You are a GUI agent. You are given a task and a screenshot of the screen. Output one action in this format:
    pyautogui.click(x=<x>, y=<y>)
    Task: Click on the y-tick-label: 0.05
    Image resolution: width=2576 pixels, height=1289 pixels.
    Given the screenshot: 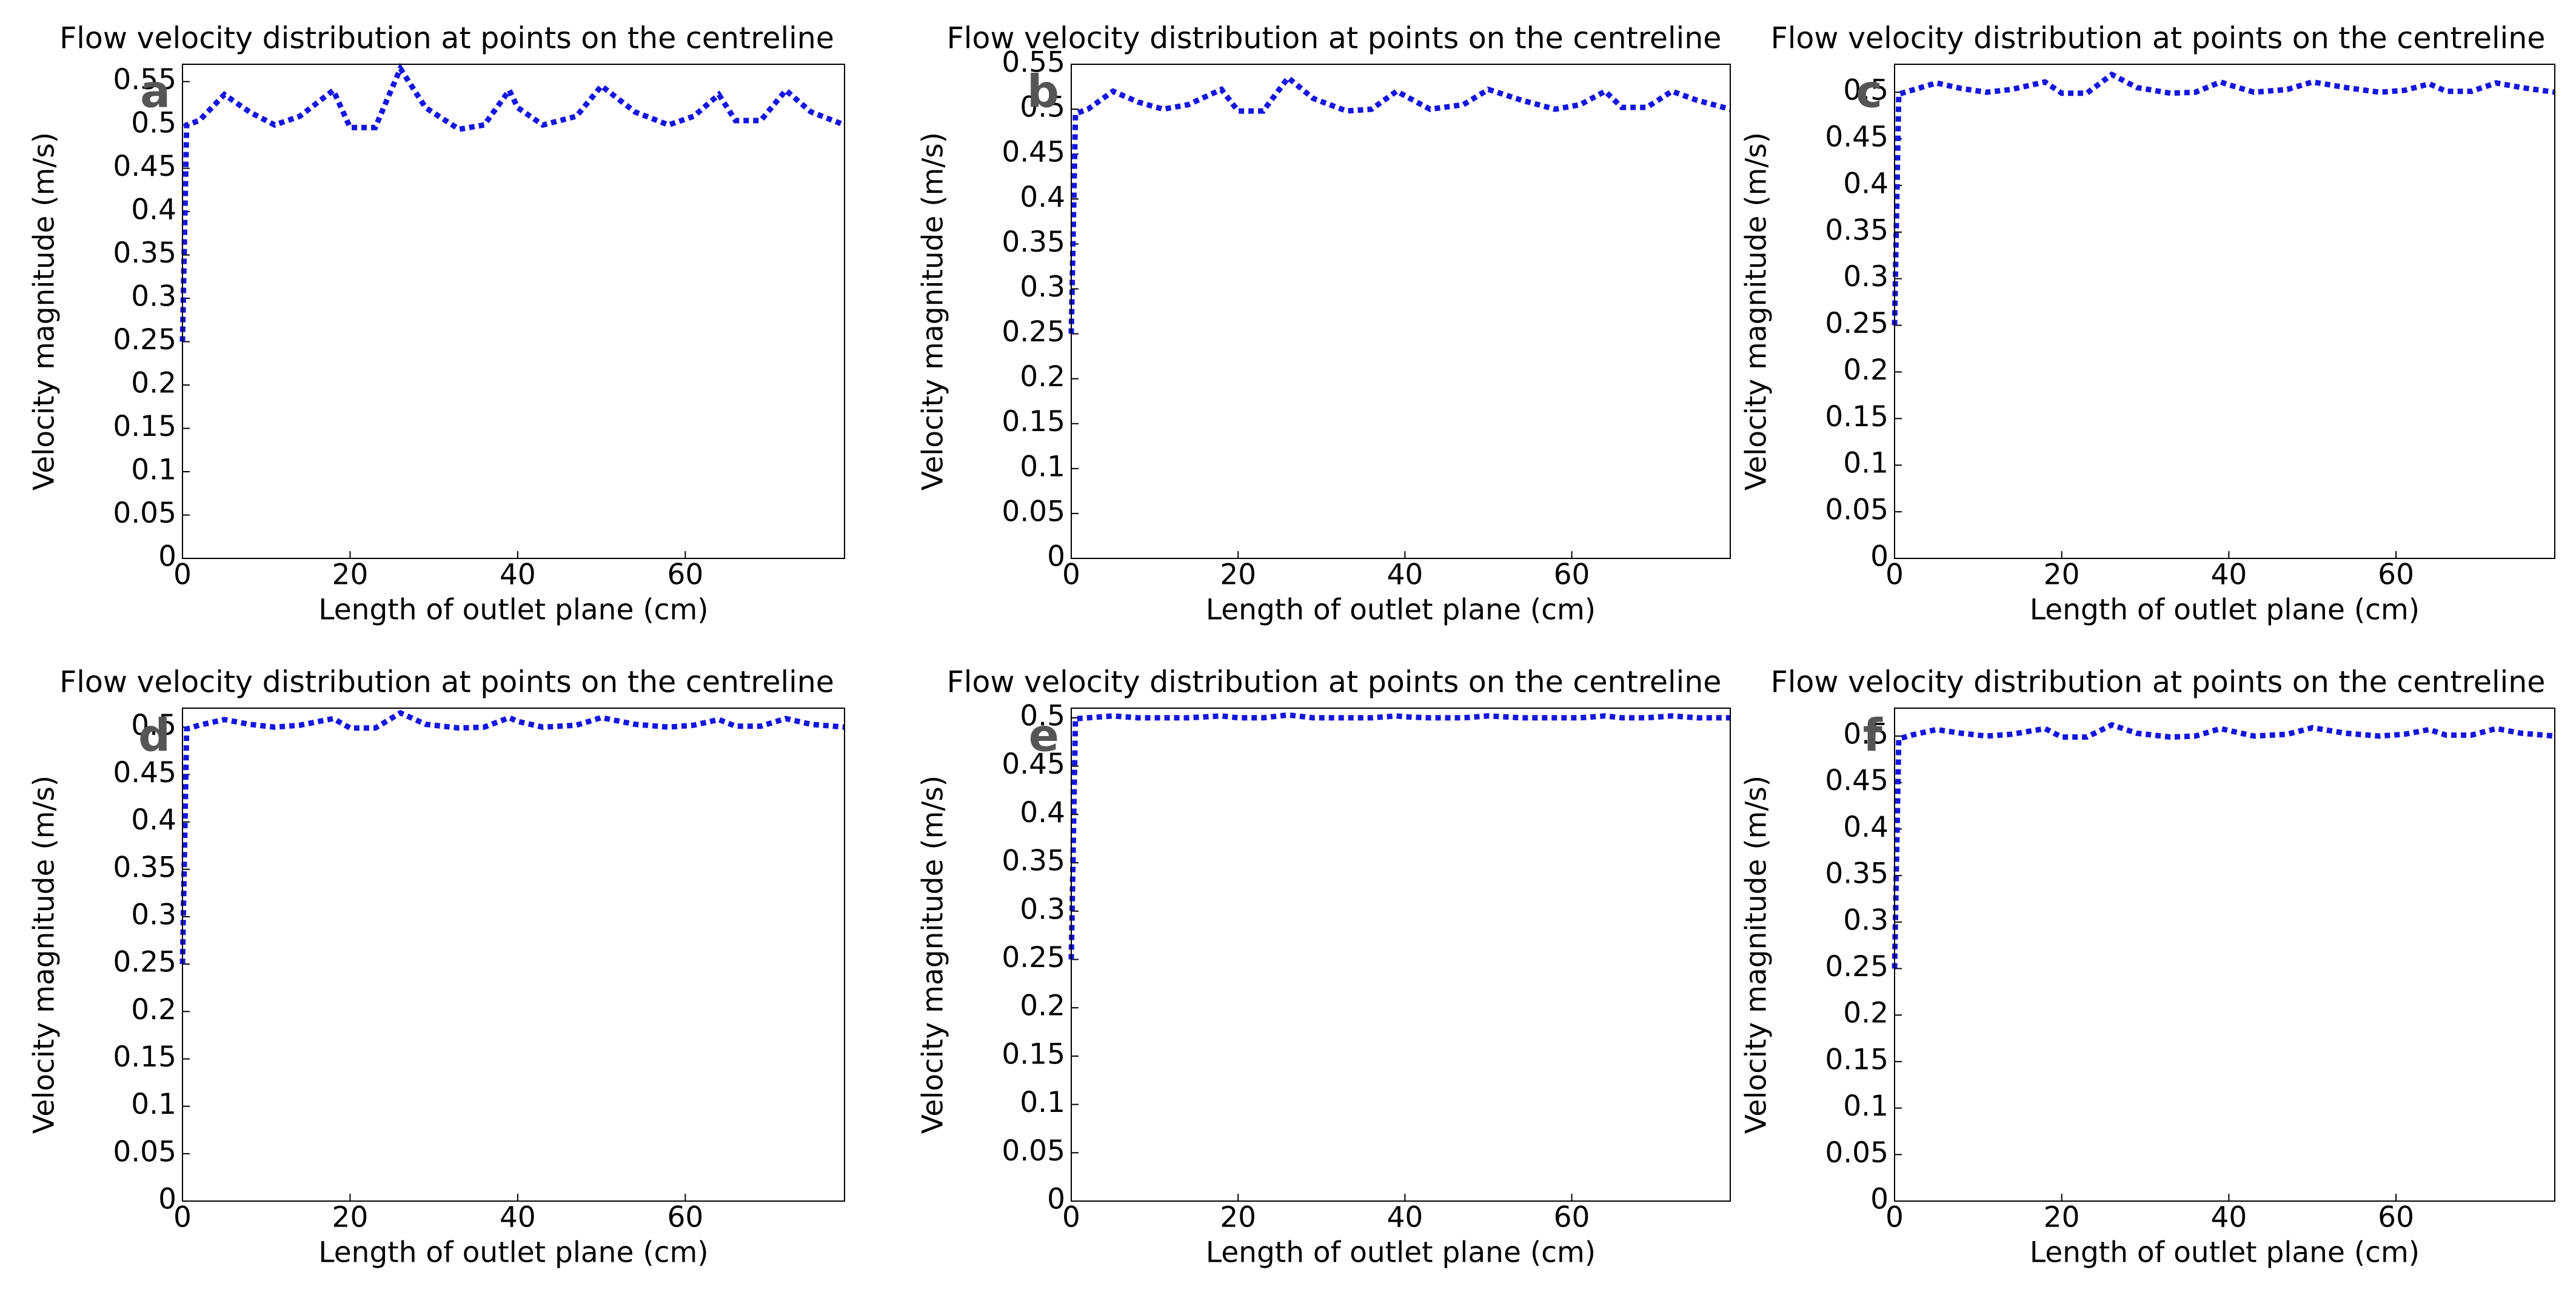 What is the action you would take?
    pyautogui.click(x=1033, y=511)
    